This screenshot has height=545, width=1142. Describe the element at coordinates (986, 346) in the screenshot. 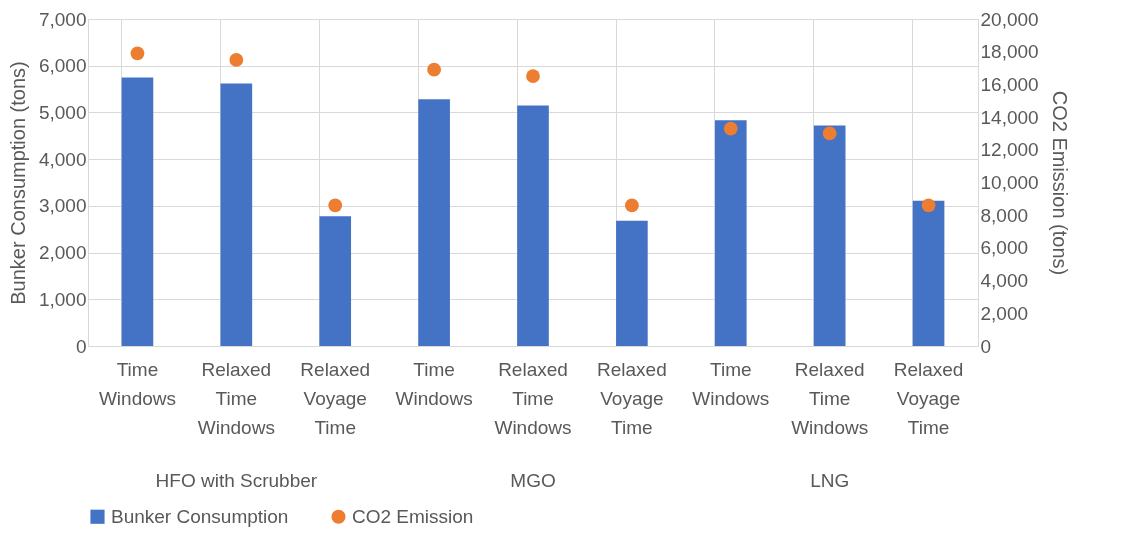

I see `y2-tick-label: 0` at that location.